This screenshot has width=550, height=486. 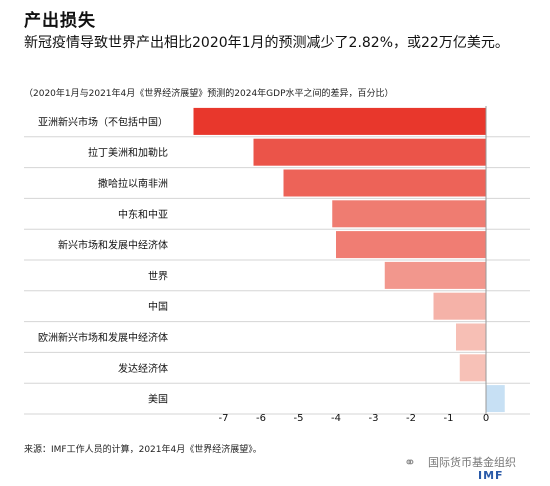 What do you see at coordinates (128, 152) in the screenshot?
I see `category-label: 拉丁美洲和加勒比` at bounding box center [128, 152].